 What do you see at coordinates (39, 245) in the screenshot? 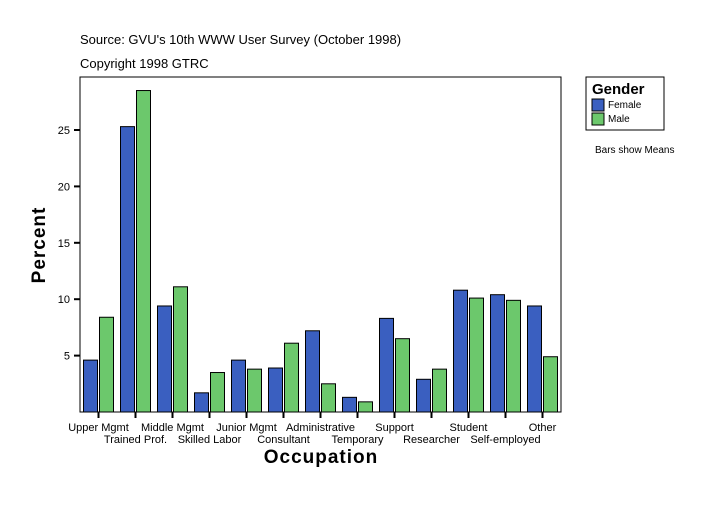
I see `y-axis-label: Percent` at bounding box center [39, 245].